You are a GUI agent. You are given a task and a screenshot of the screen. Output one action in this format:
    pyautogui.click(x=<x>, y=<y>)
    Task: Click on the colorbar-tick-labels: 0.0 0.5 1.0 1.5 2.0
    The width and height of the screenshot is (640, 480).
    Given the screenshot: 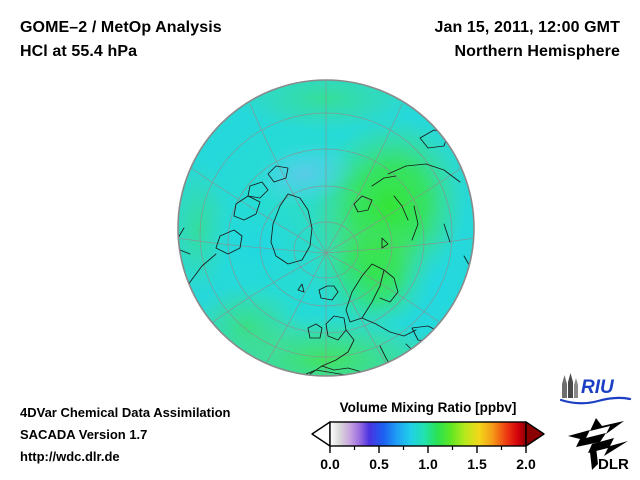 What is the action you would take?
    pyautogui.click(x=428, y=464)
    